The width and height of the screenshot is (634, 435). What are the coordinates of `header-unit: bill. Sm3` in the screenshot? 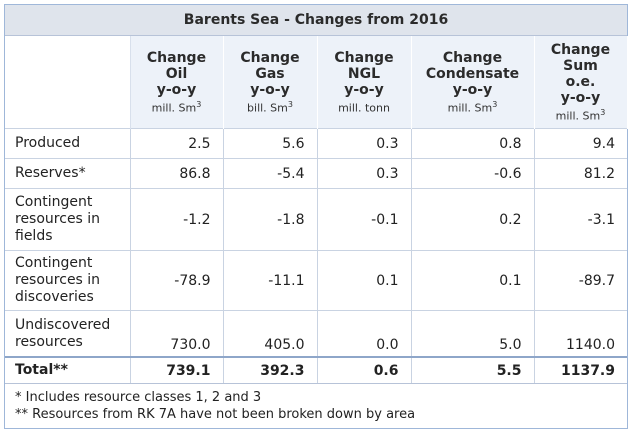 It's located at (270, 107).